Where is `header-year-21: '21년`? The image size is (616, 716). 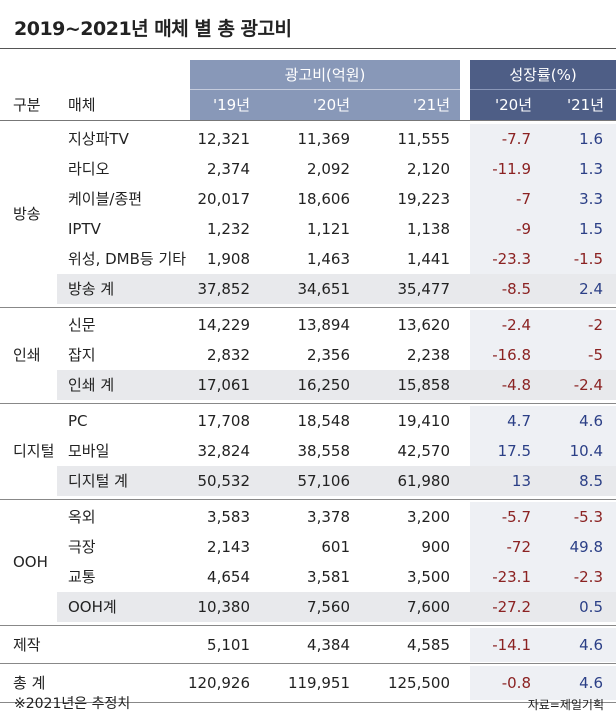 header-year-21: '21년 is located at coordinates (431, 105).